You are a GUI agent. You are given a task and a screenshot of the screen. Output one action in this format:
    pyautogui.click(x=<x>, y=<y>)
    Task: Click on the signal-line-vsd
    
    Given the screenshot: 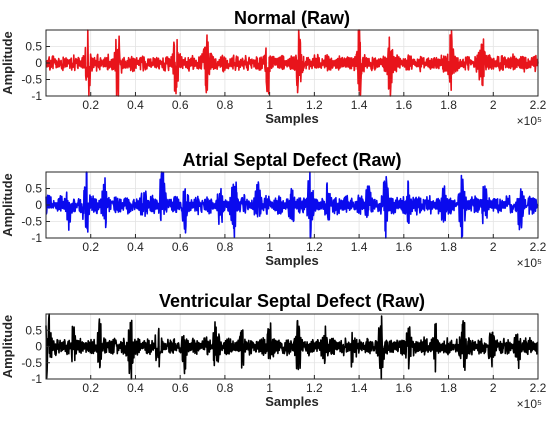 What is the action you would take?
    pyautogui.click(x=292, y=346)
    